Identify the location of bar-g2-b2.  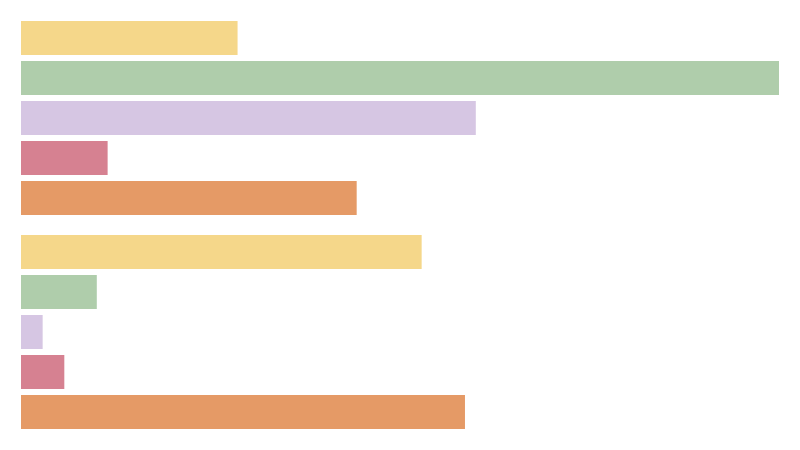
(59, 292).